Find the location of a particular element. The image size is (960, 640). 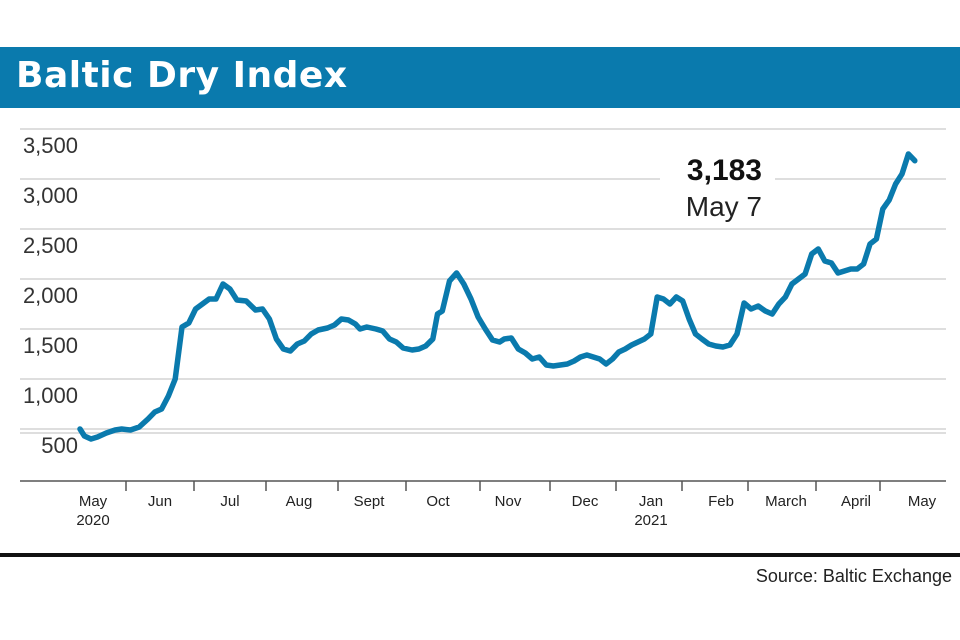

x-tick-label: Feb is located at coordinates (721, 501).